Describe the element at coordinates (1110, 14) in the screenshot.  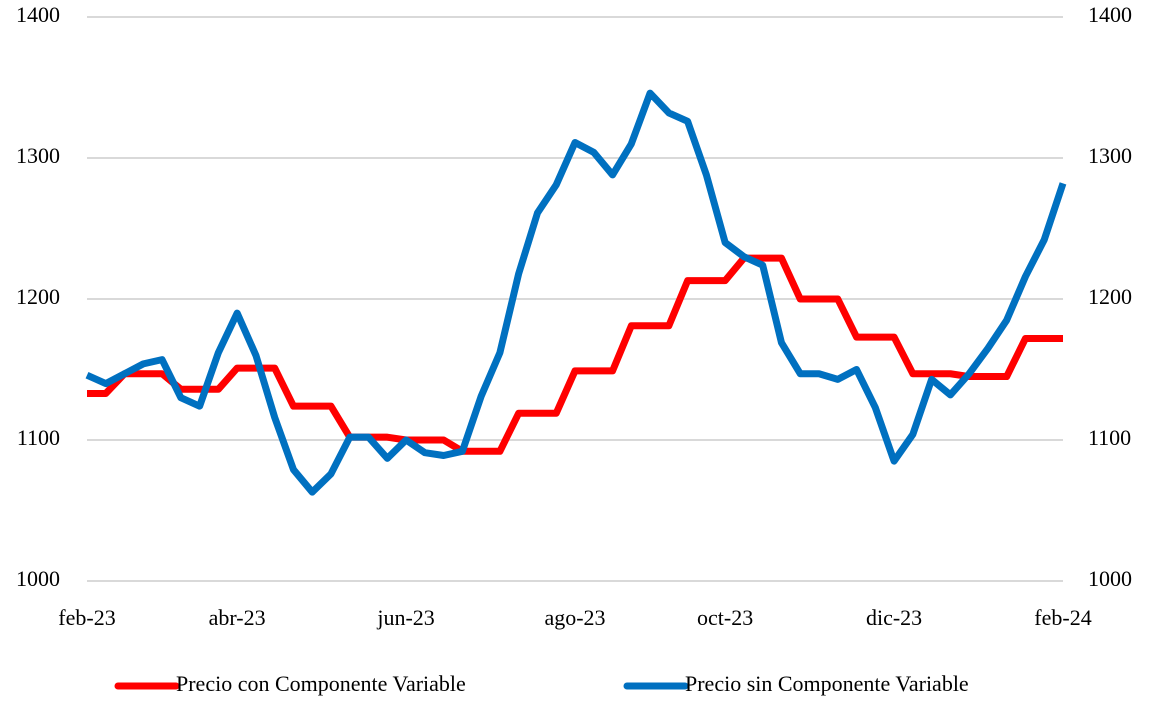
I see `y2-tick-label: 1400` at that location.